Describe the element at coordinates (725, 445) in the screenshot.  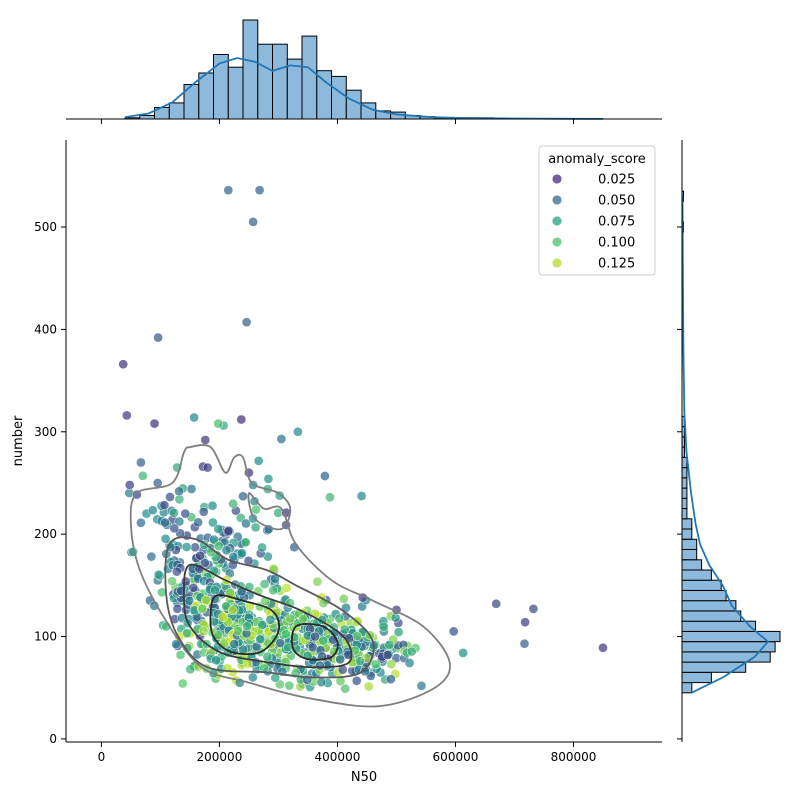
I see `marginal-y-kde-curve` at that location.